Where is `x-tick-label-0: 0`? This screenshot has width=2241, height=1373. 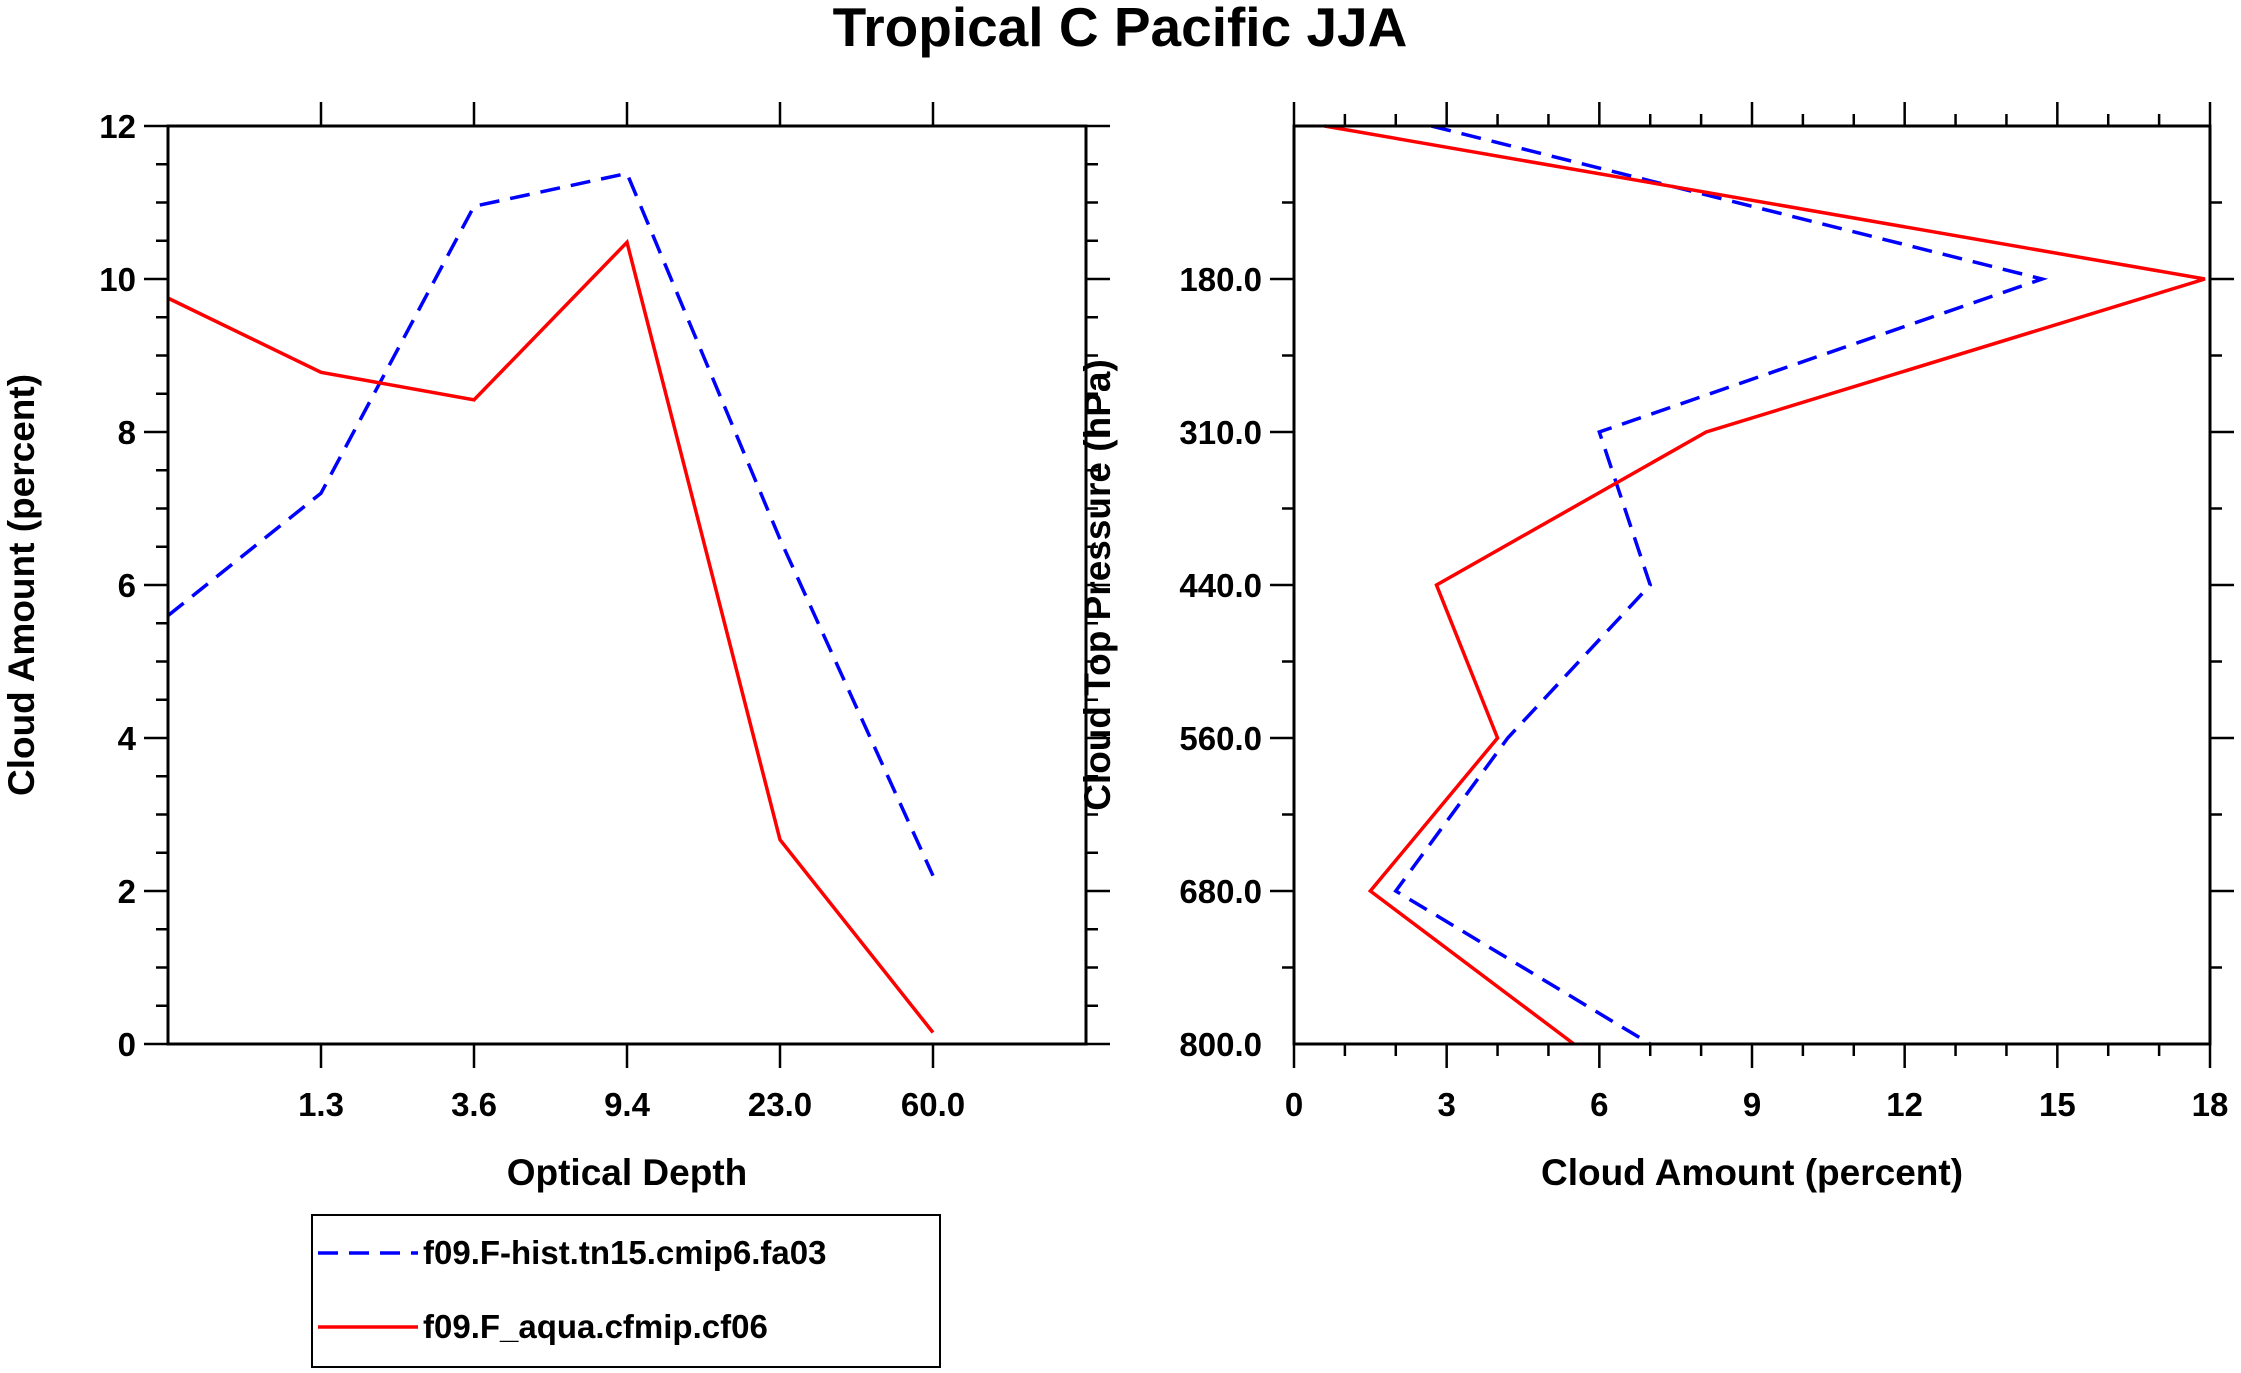
x-tick-label-0: 0 is located at coordinates (1294, 1104).